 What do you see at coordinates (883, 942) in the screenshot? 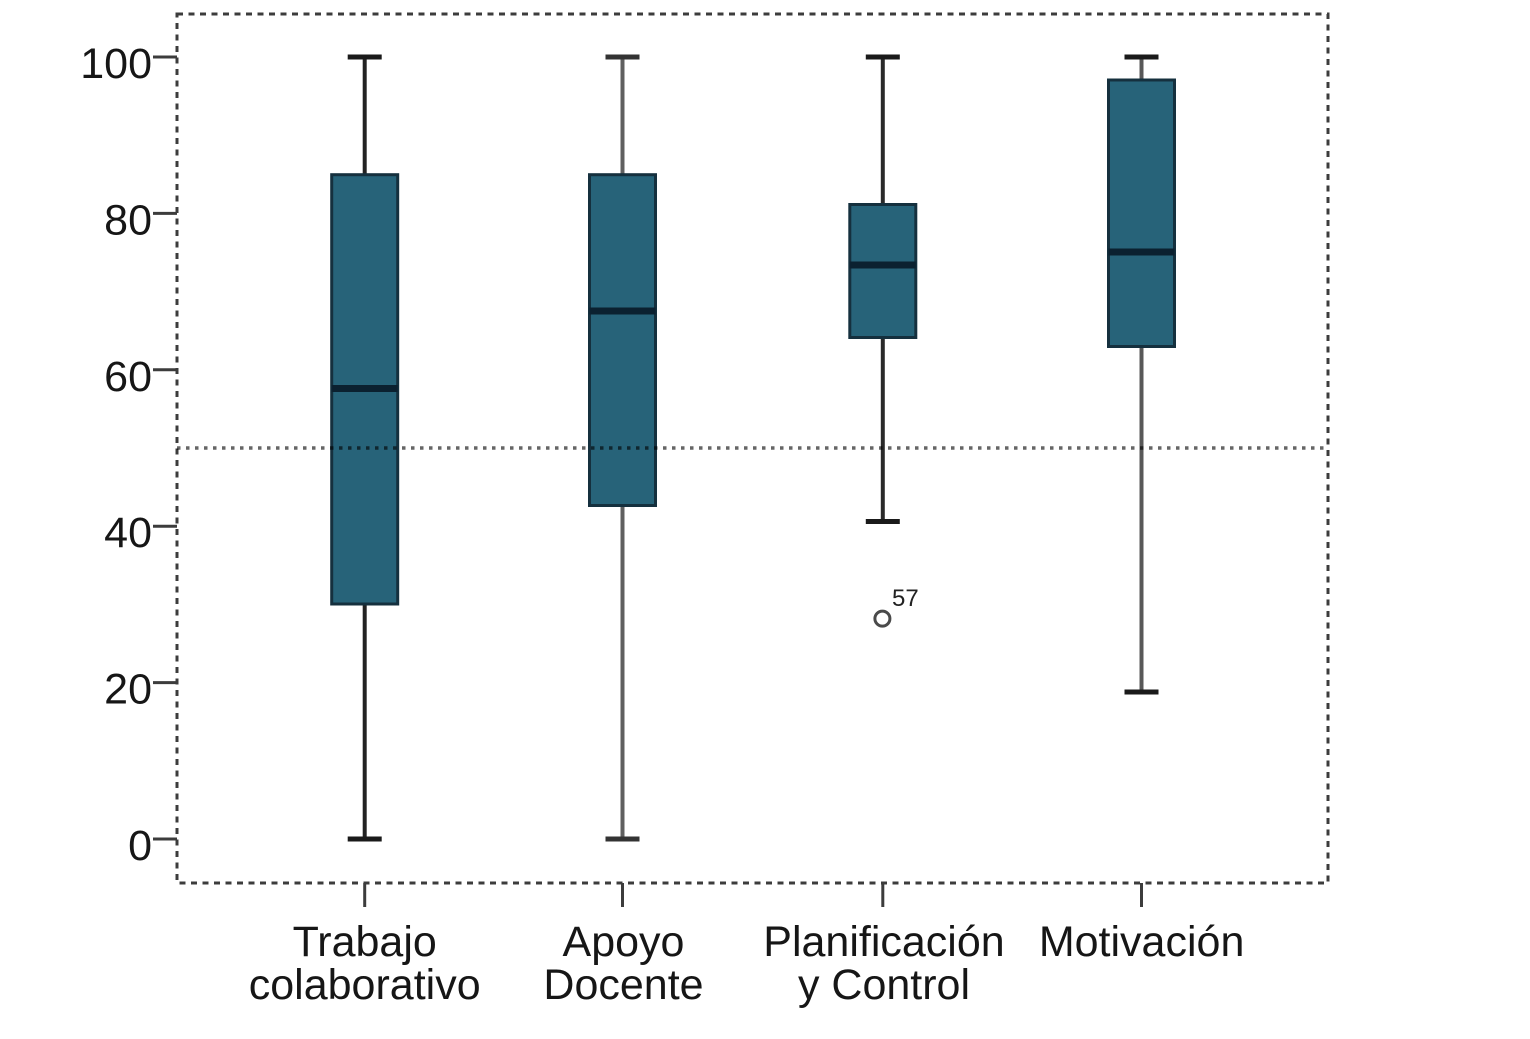
I see `svg-text: Planificación` at bounding box center [883, 942].